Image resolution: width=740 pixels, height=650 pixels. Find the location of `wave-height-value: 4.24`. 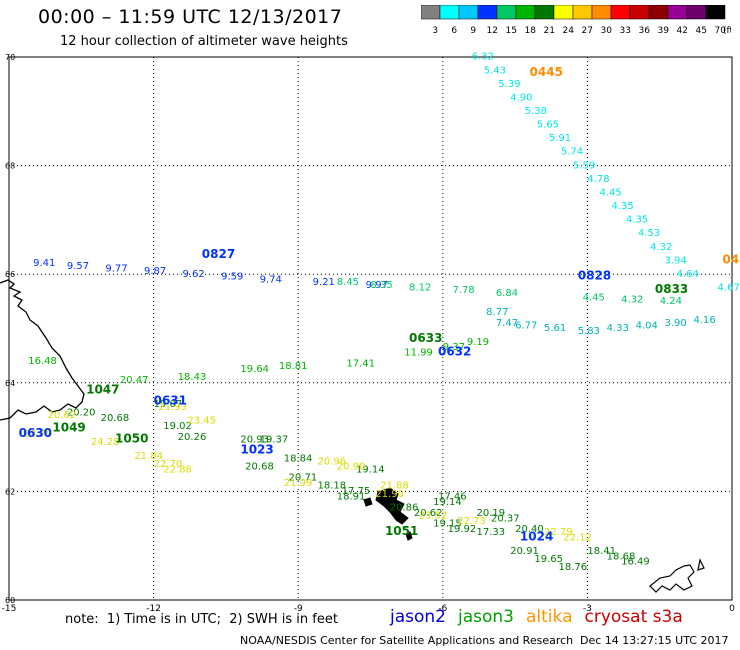

wave-height-value: 4.24 is located at coordinates (671, 301).